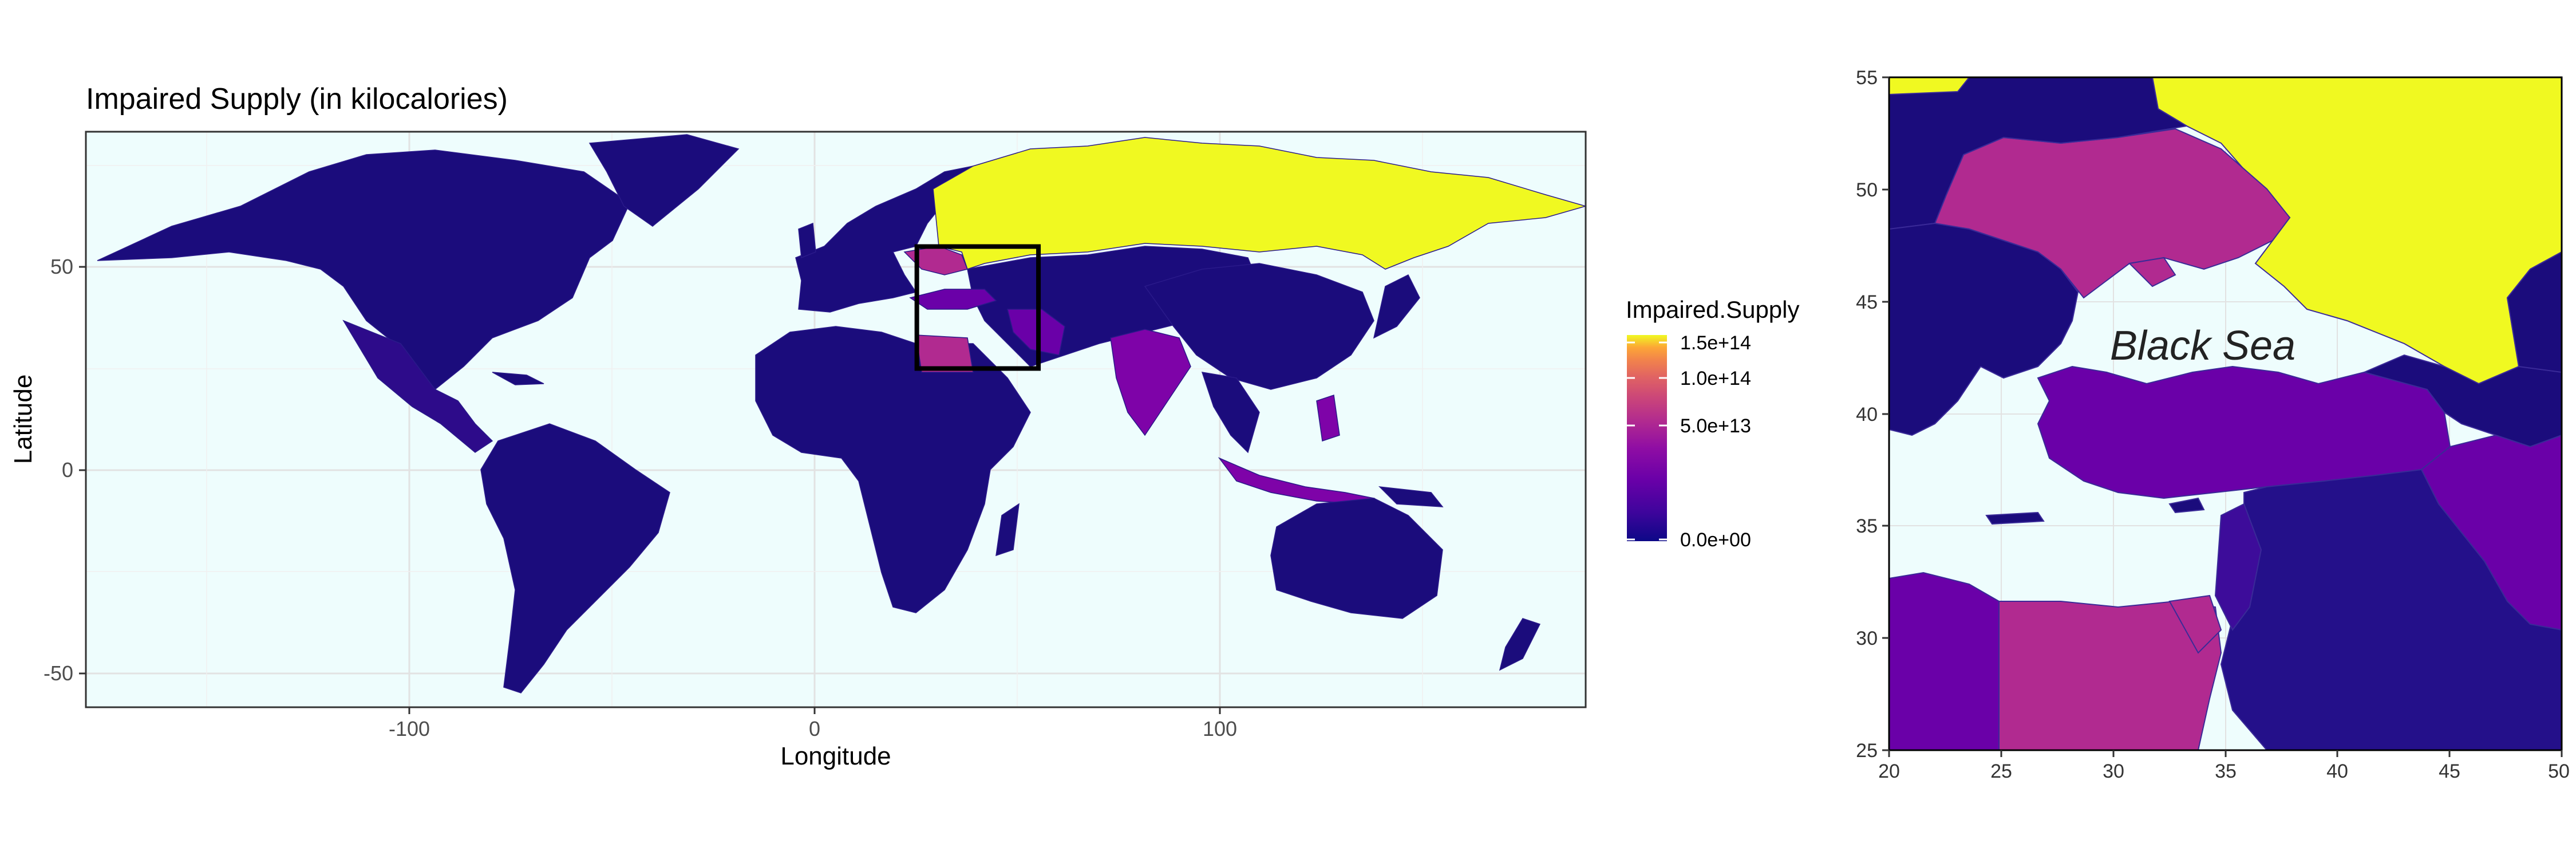 The image size is (2576, 859). I want to click on inset-y-tick-label: 30, so click(1867, 638).